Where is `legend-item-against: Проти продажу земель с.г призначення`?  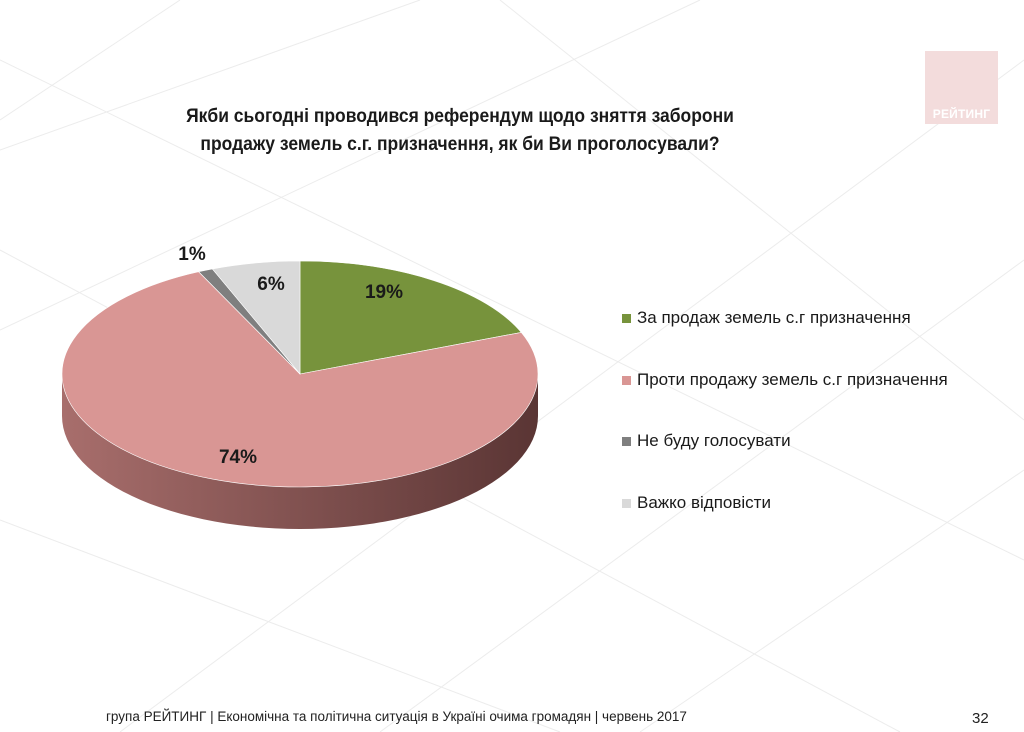 legend-item-against: Проти продажу земель с.г призначення is located at coordinates (785, 380).